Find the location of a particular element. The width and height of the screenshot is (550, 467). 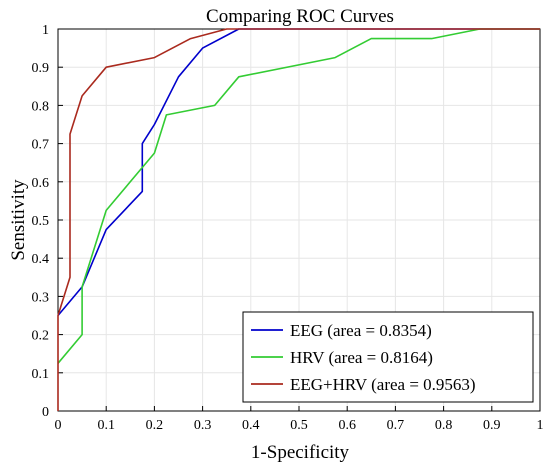

x-tick-label: 0.5 is located at coordinates (299, 425).